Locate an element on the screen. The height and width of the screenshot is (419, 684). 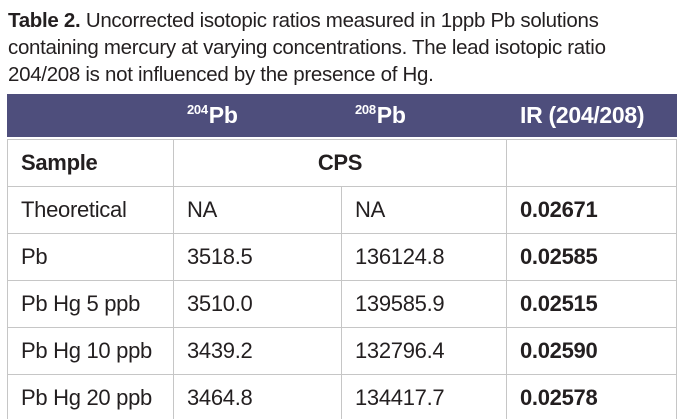
cell-ir: 0.02590 is located at coordinates (559, 350).